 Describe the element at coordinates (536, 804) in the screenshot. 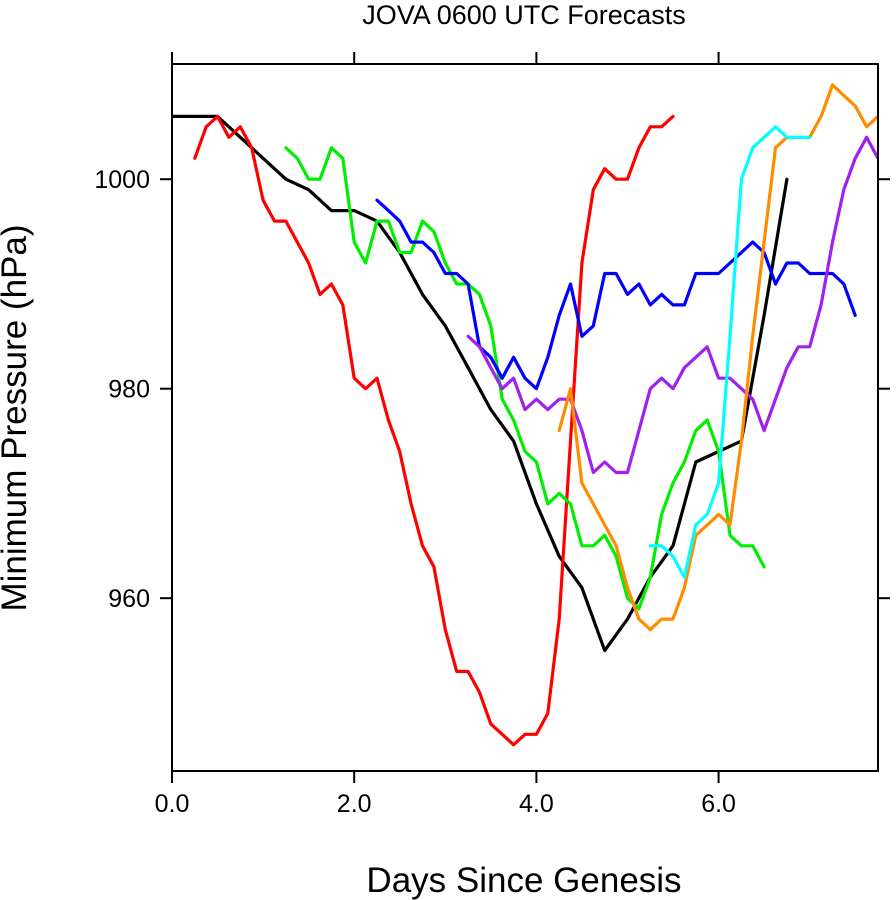

I see `x-tick-label: 4.0` at that location.